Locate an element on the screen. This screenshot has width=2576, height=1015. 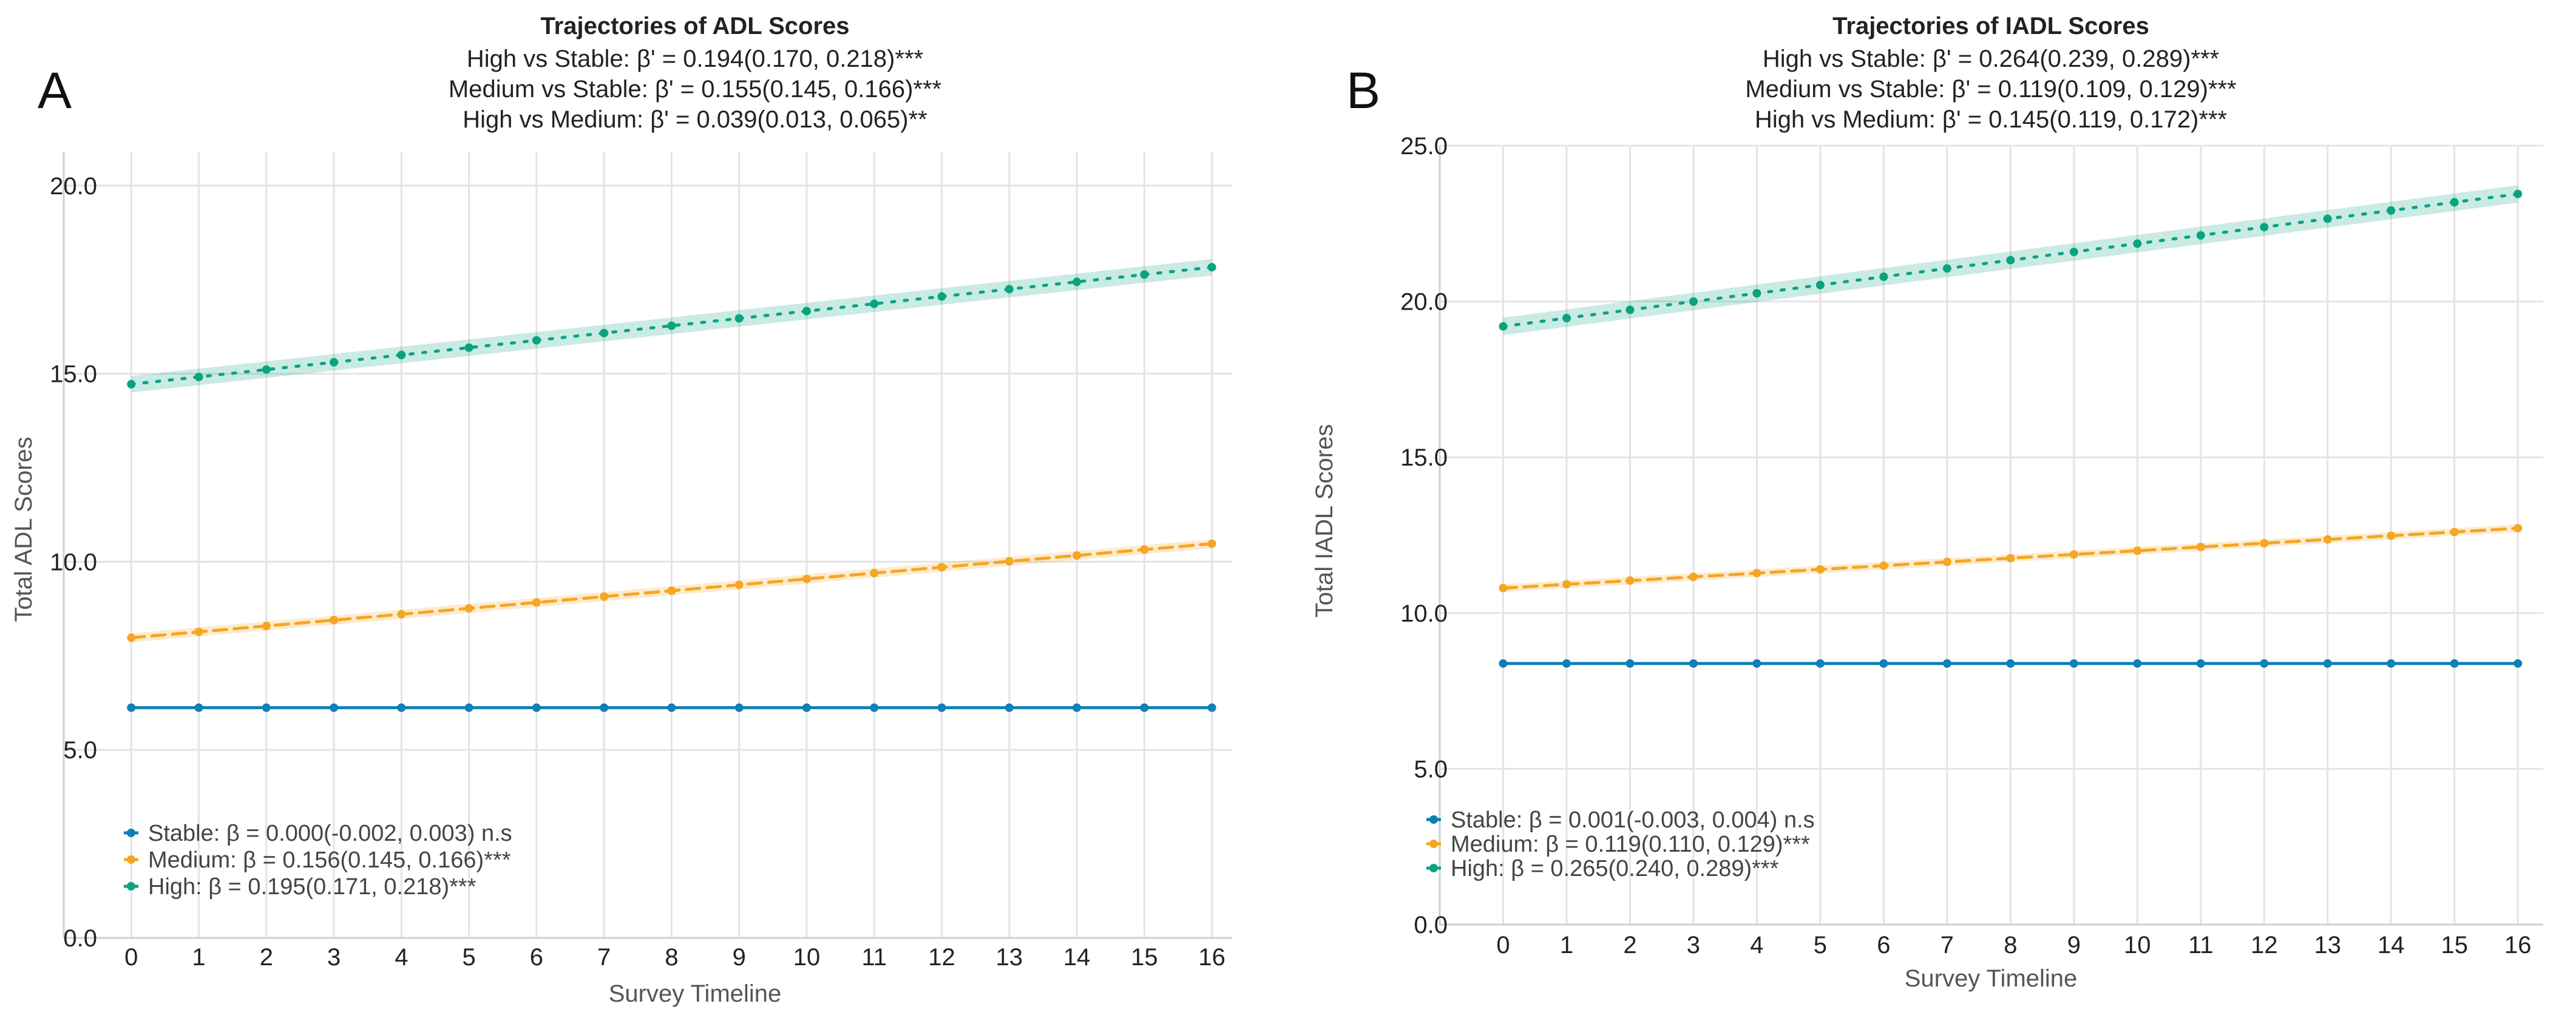
y-tick-label: 15.0 is located at coordinates (73, 374).